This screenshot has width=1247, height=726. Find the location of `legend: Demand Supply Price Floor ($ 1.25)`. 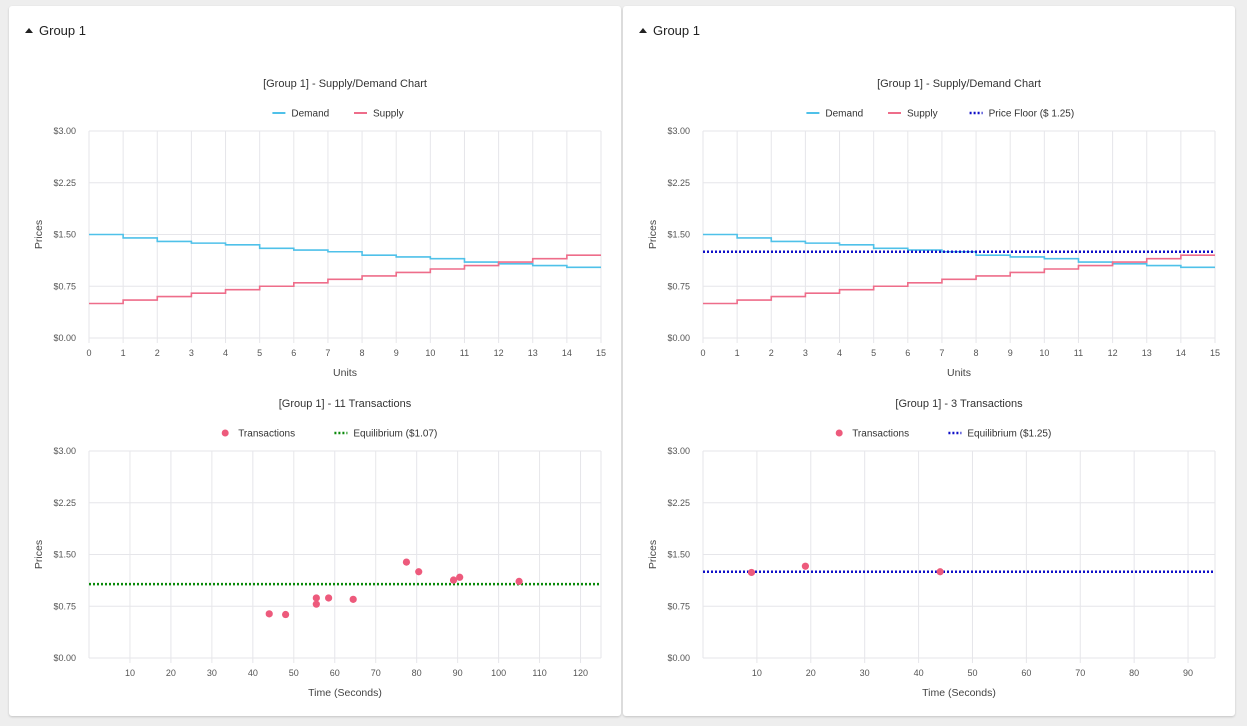

legend: Demand Supply Price Floor ($ 1.25) is located at coordinates (940, 114).